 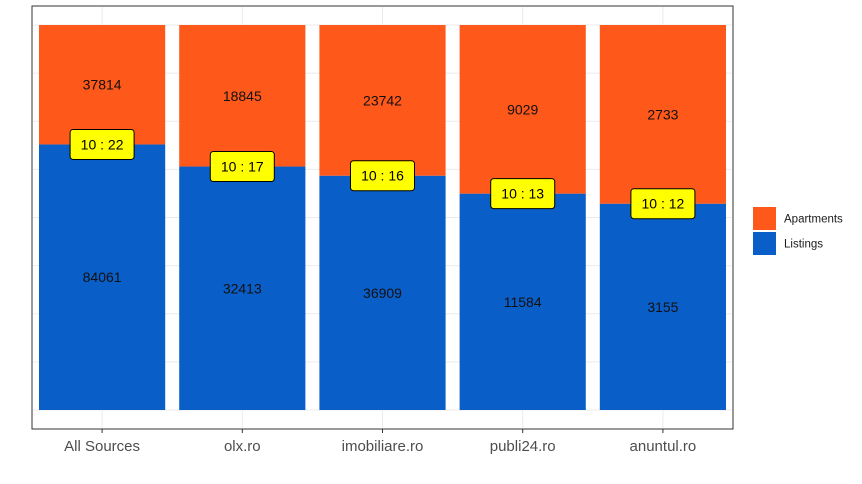 I want to click on ratio-label-box-imobiliare-ro, so click(x=382, y=176).